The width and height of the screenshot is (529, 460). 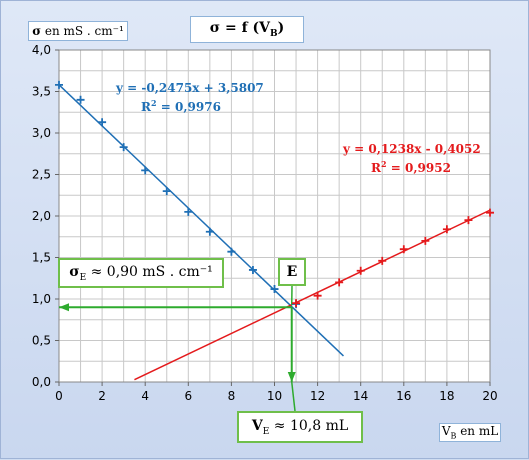 I want to click on y-tick-label: 2,0, so click(x=41, y=216).